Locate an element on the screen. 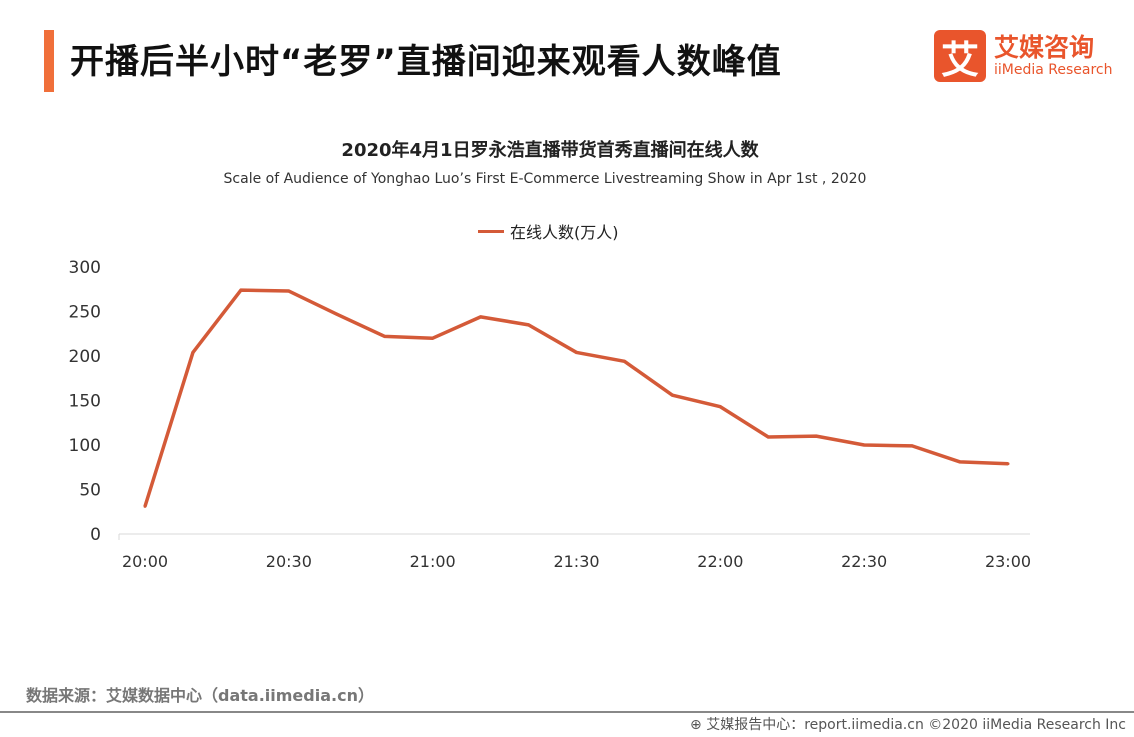 The image size is (1134, 737). chart-title: 2020年4月1日罗永浩直播带货首秀直播间在线人数 is located at coordinates (550, 150).